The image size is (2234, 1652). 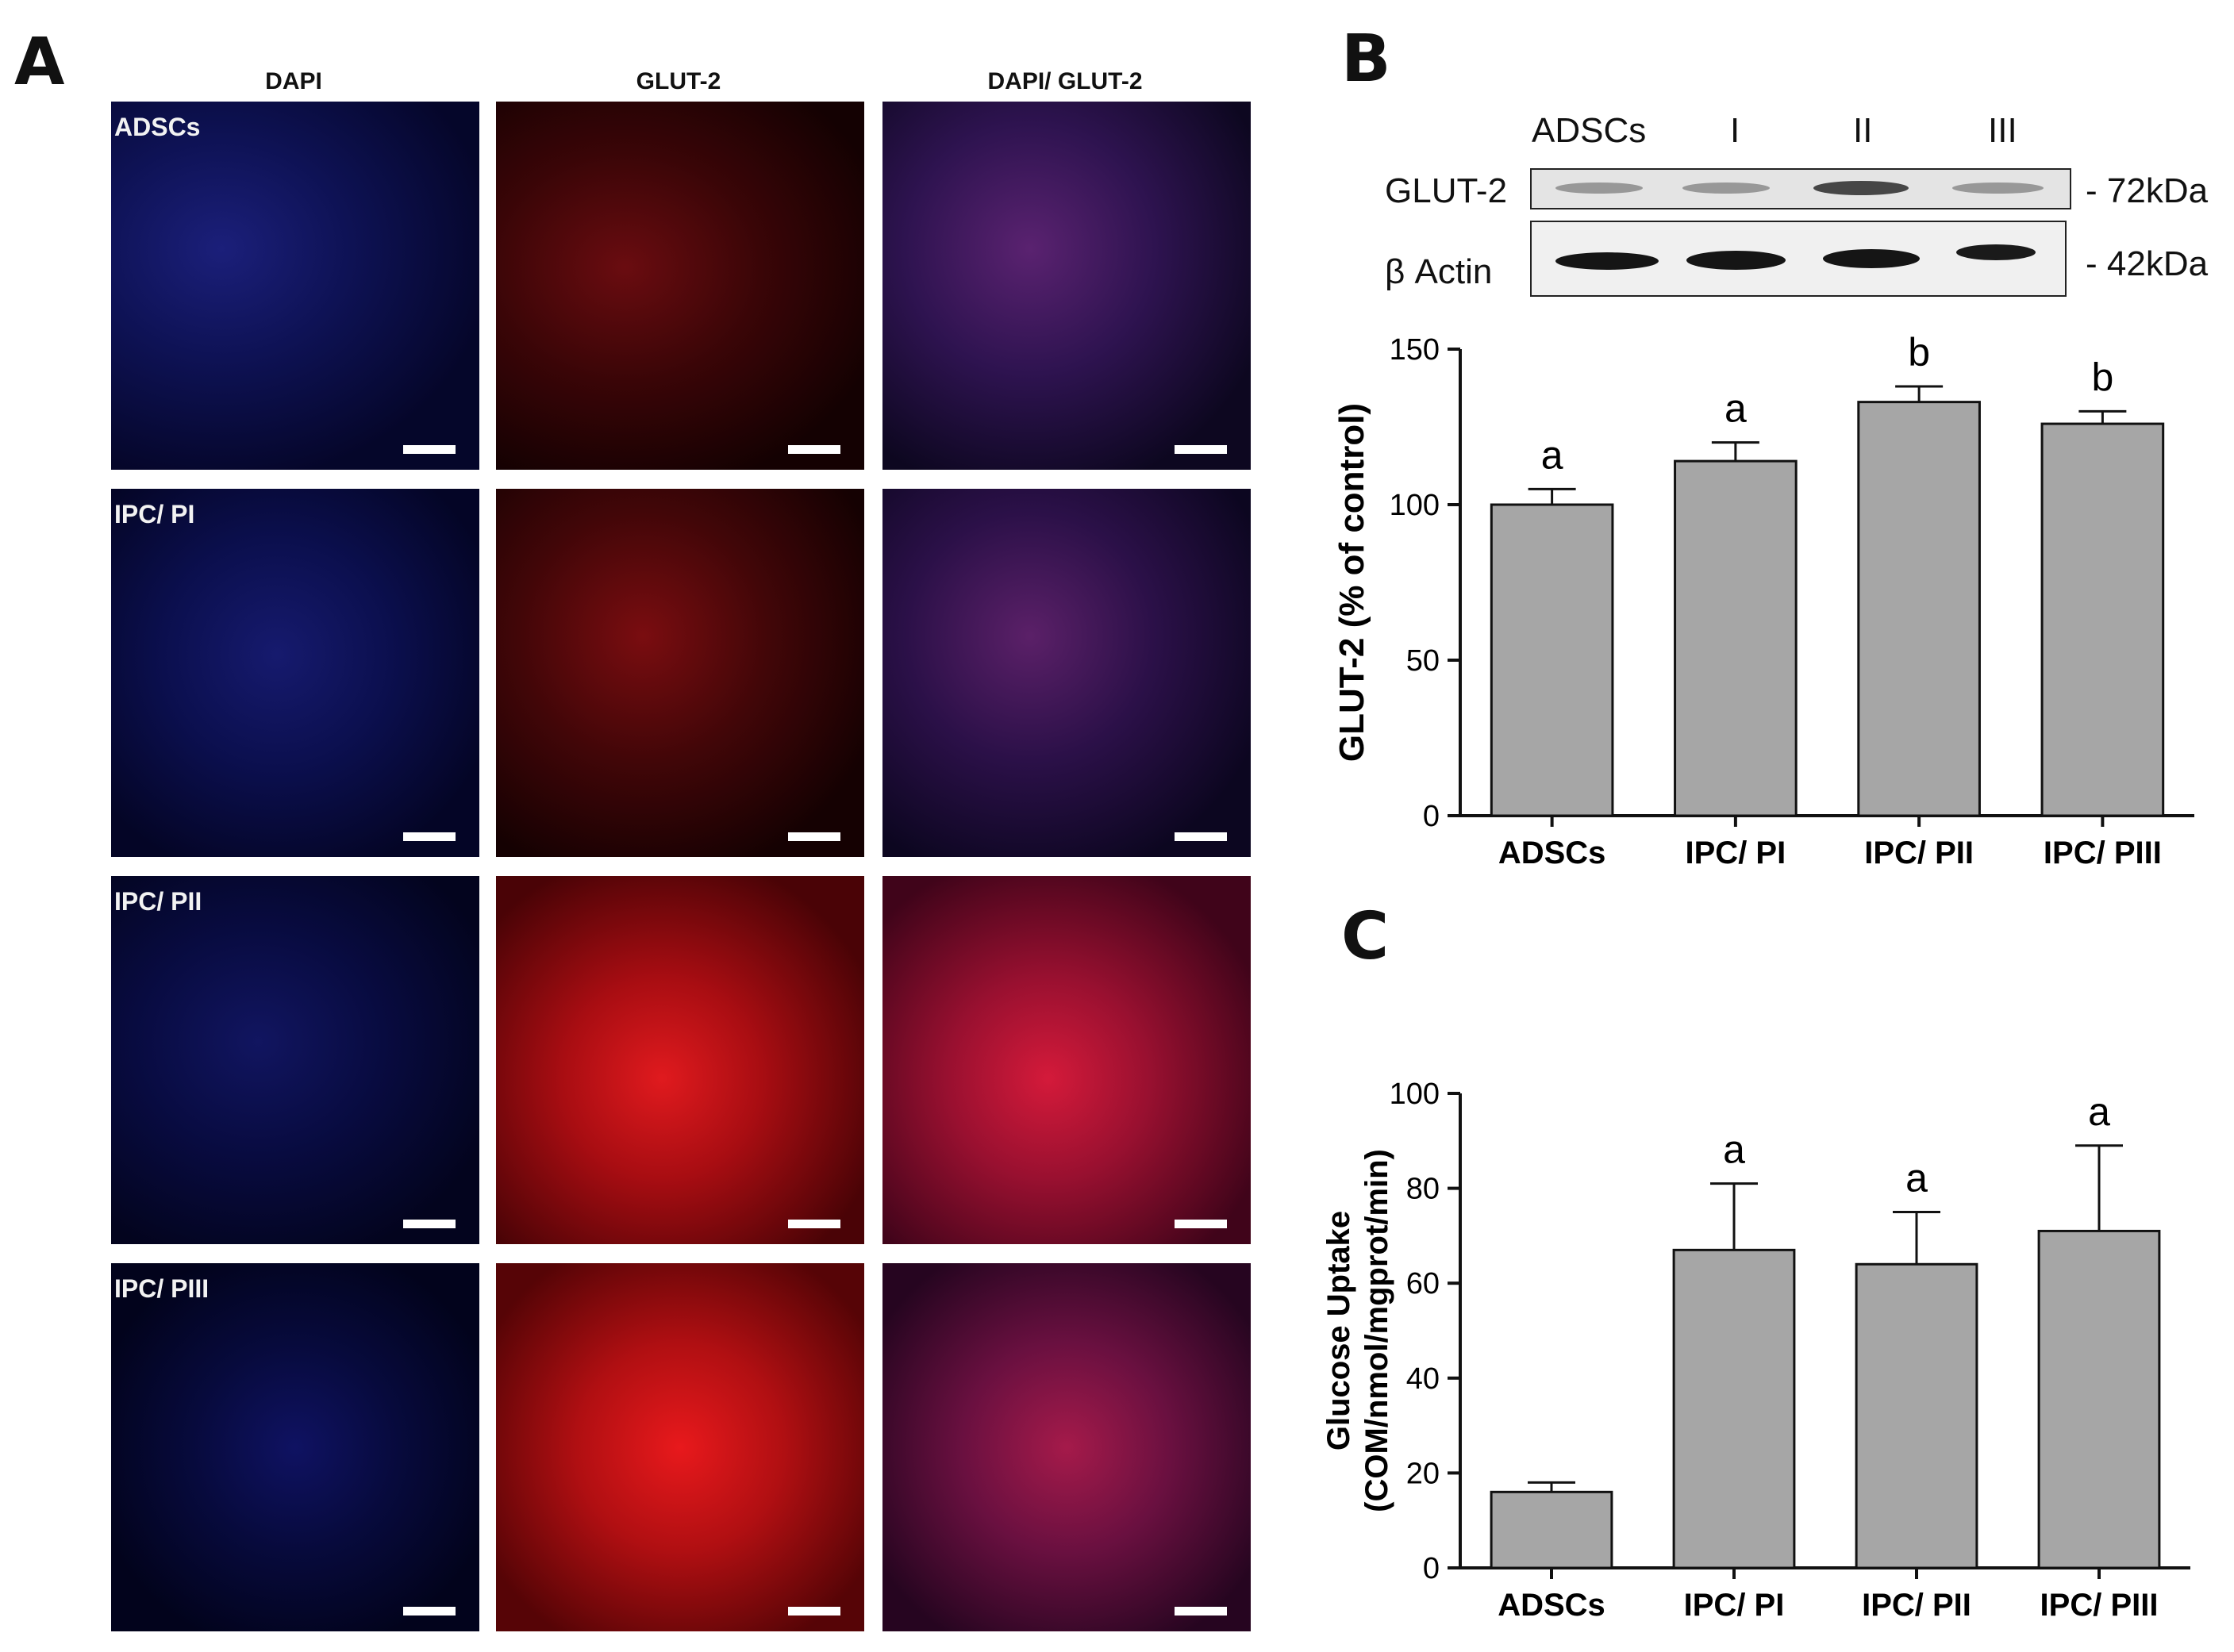 I want to click on blot-strip-actin, so click(x=1799, y=259).